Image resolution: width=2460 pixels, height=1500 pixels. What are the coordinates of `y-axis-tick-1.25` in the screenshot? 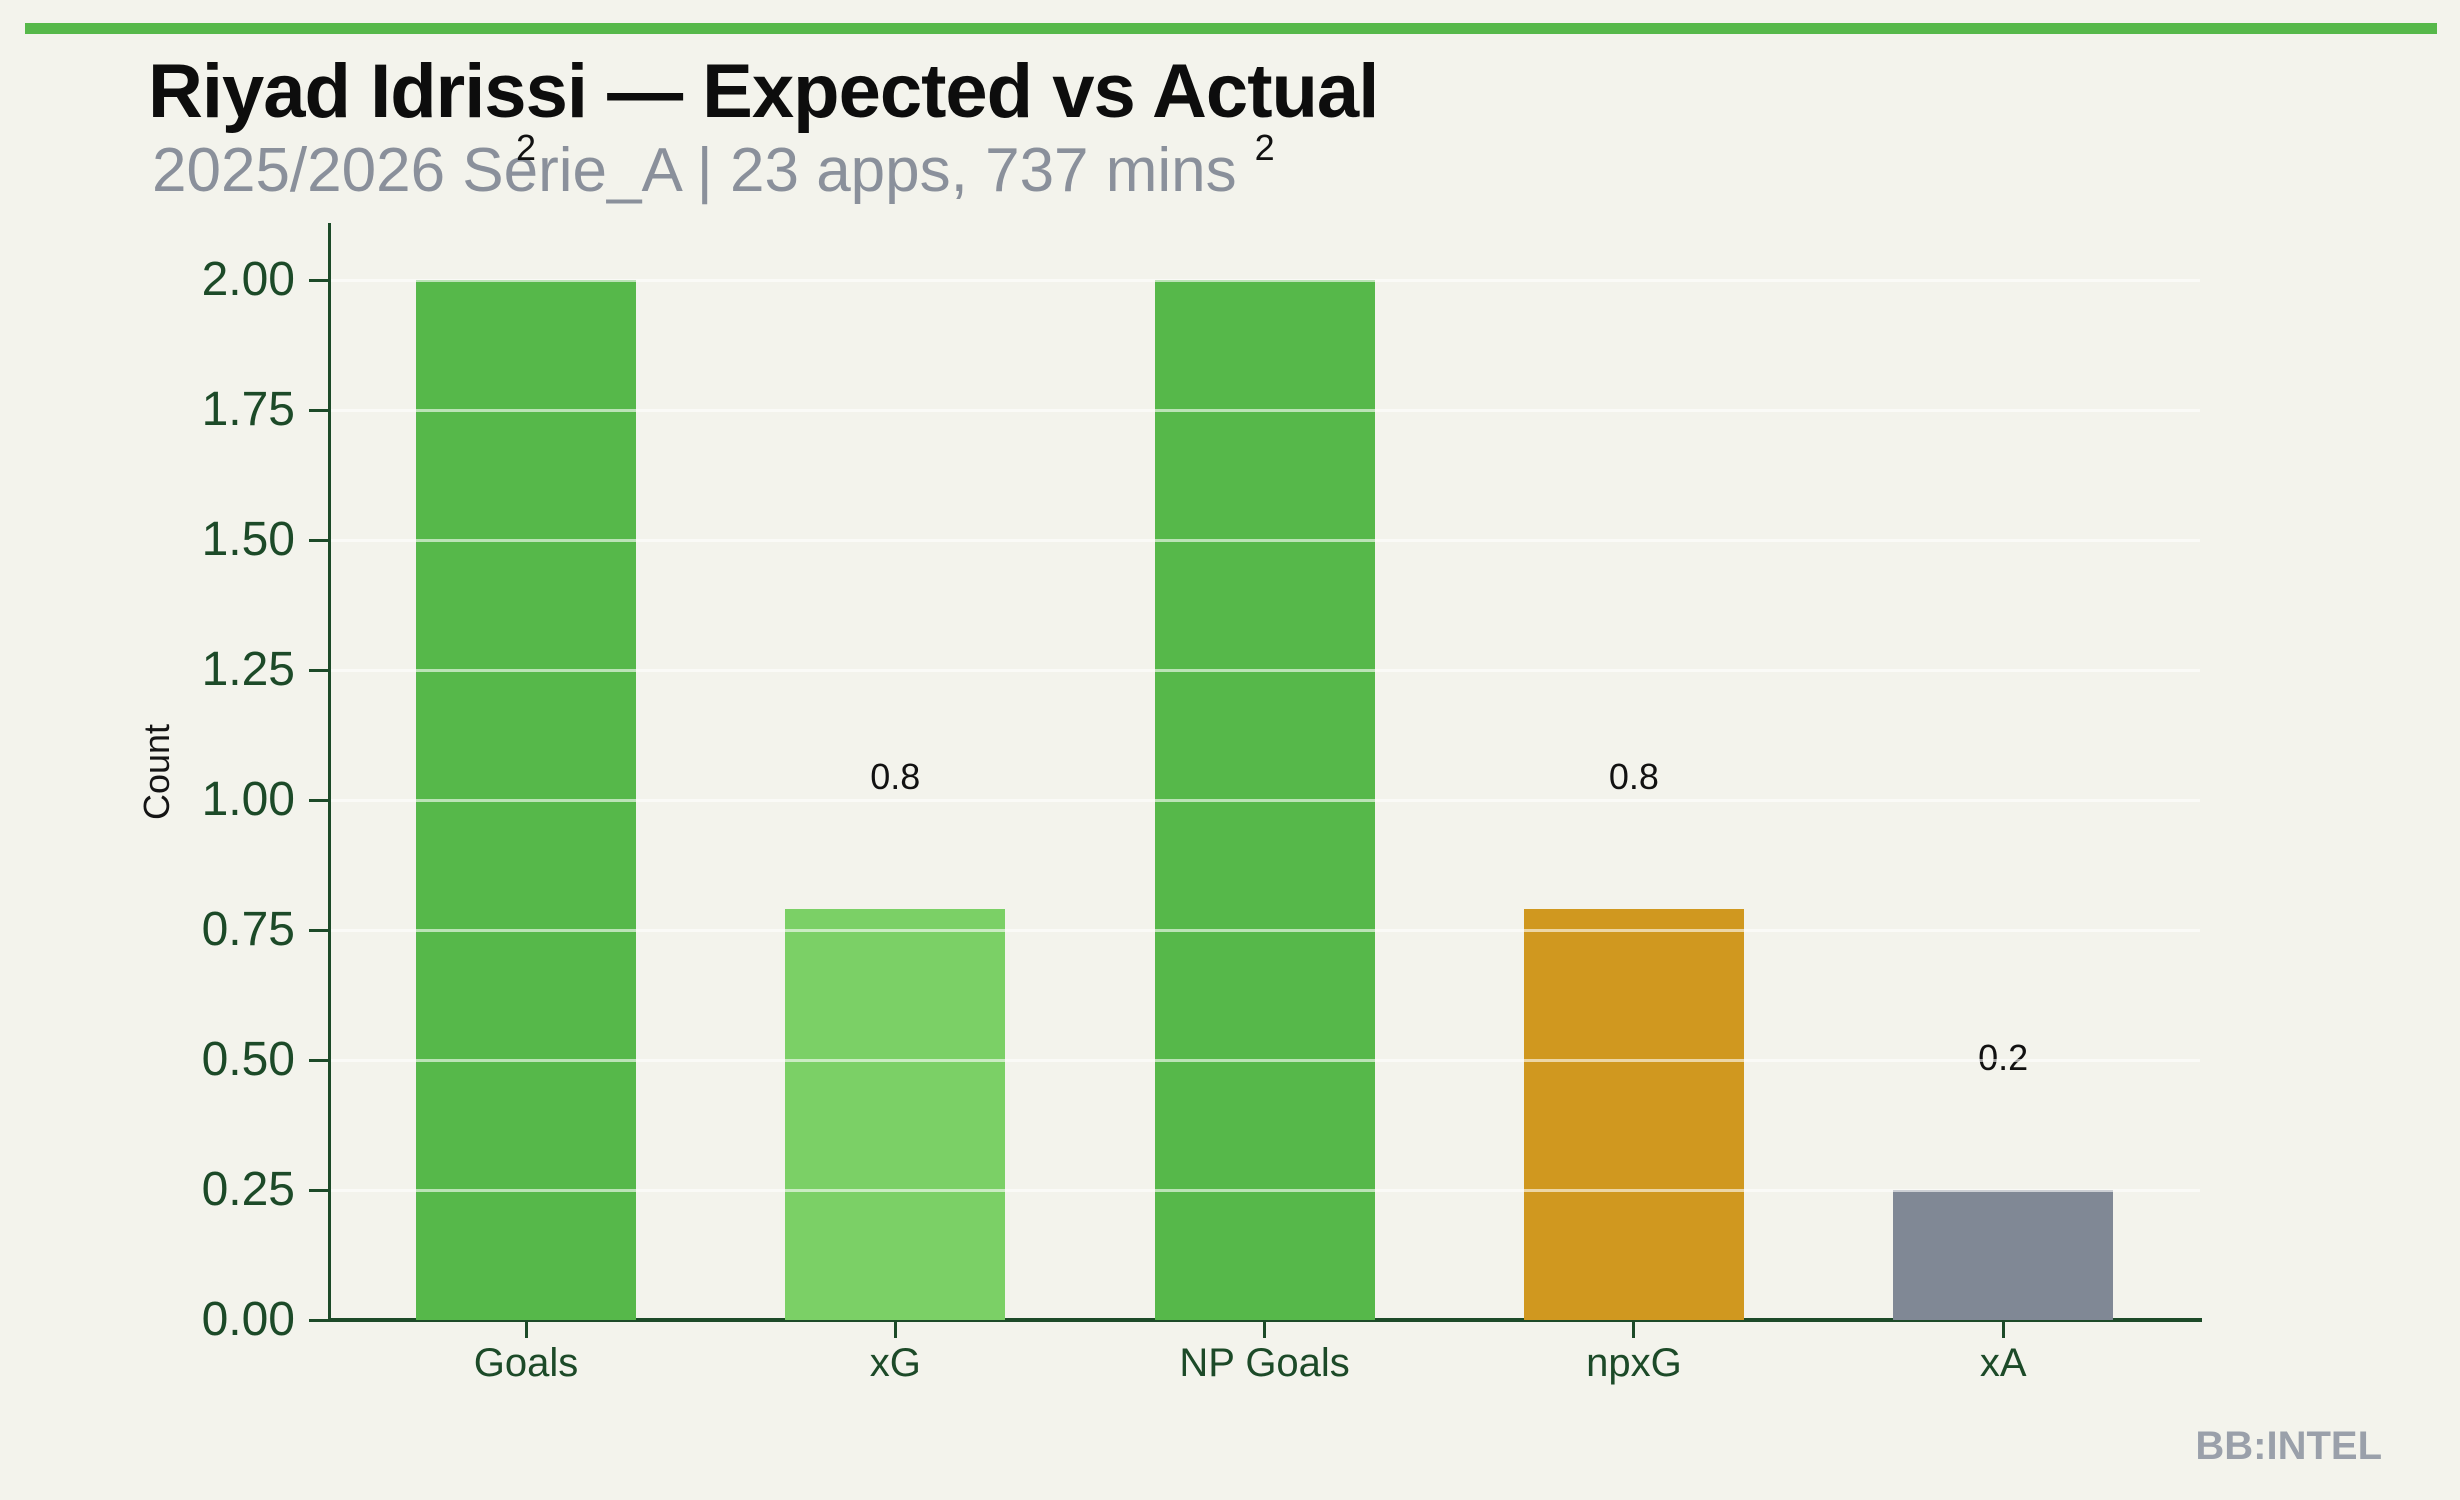 It's located at (318, 670).